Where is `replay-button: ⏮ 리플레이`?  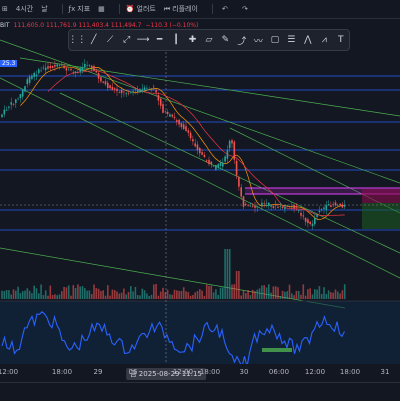
replay-button: ⏮ 리플레이 is located at coordinates (181, 9).